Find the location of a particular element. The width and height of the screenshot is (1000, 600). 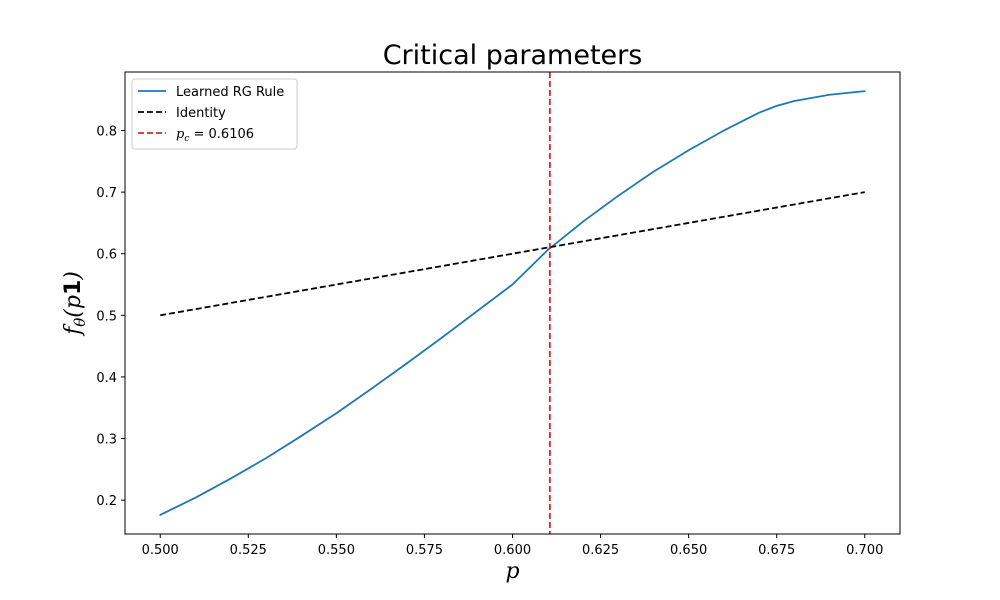

chart-title: Critical parameters is located at coordinates (513, 55).